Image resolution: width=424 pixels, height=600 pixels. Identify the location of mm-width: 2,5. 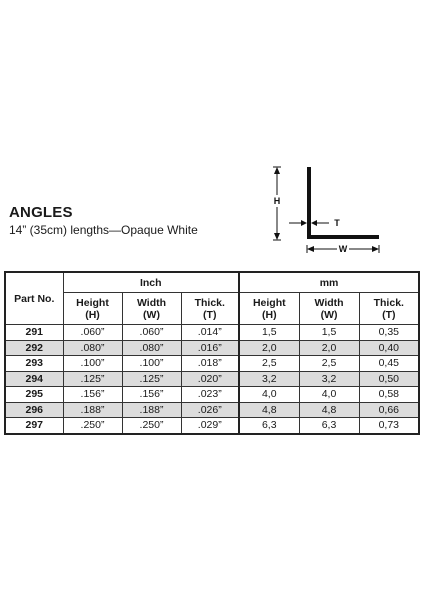
(329, 363).